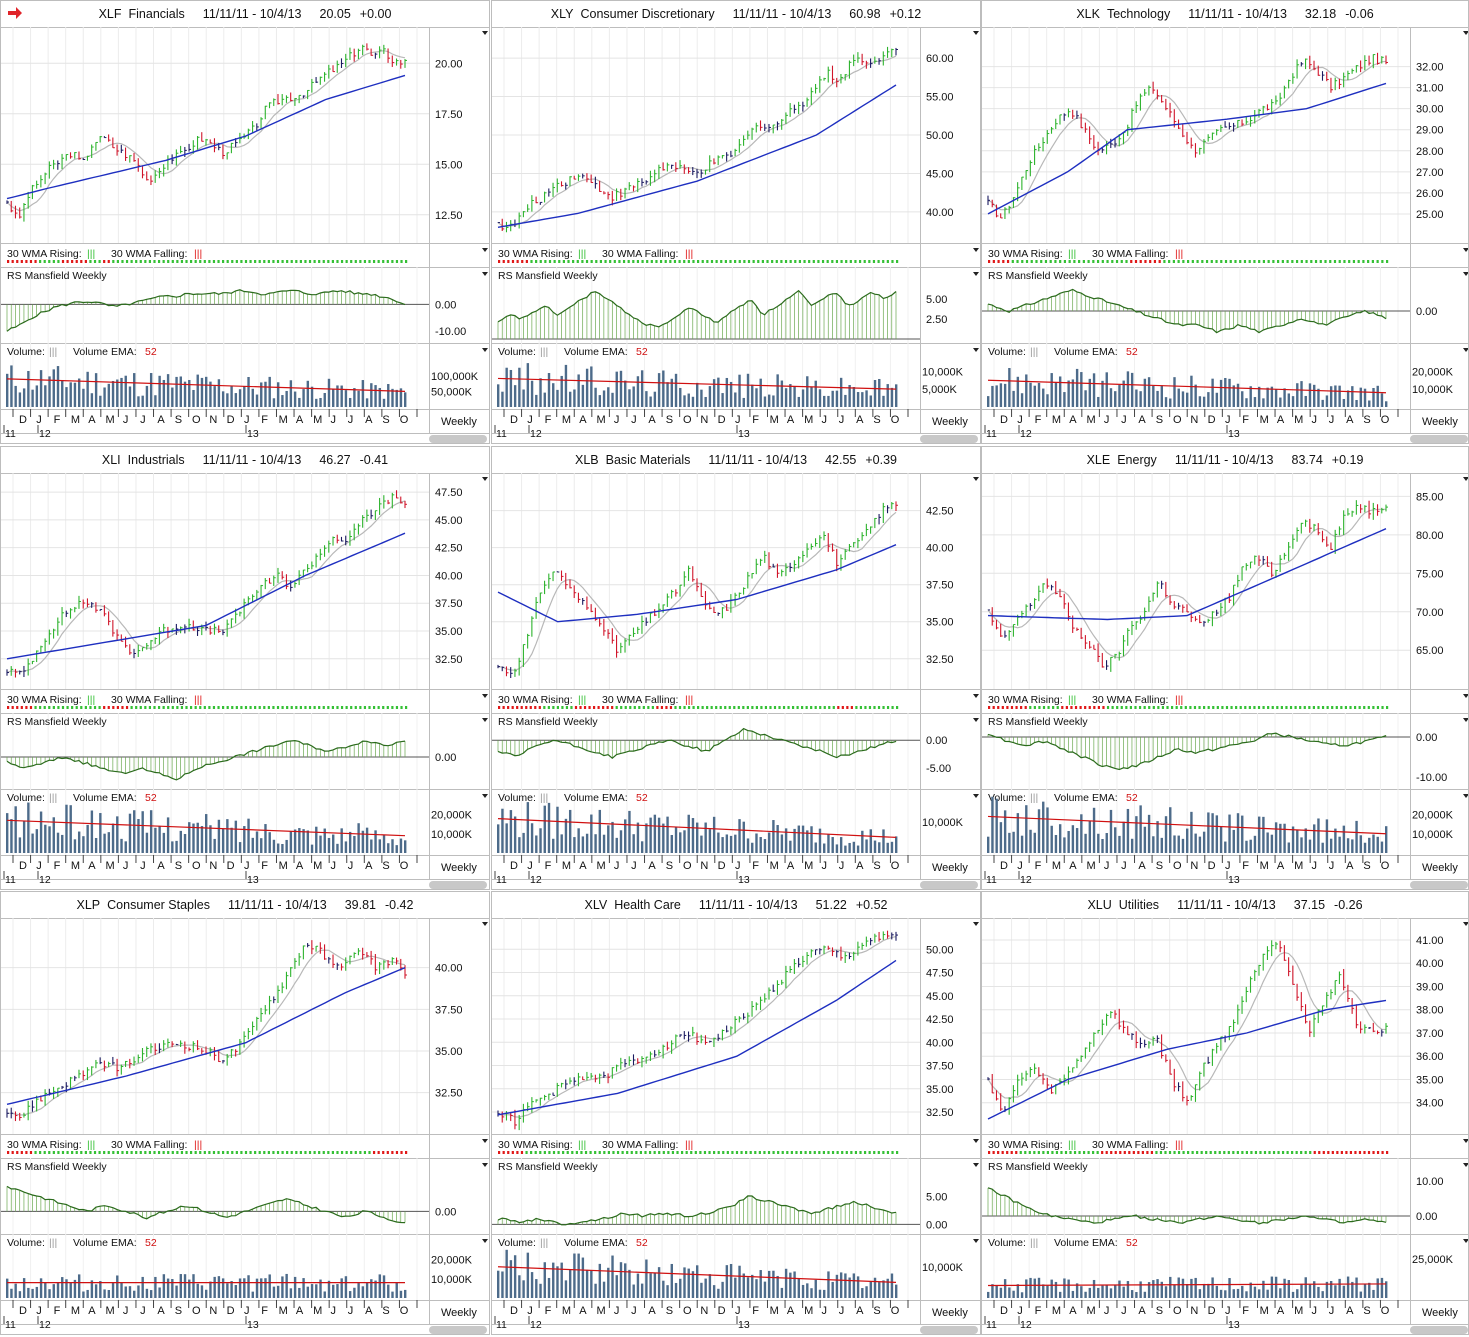 This screenshot has height=1337, width=1469. Describe the element at coordinates (1430, 497) in the screenshot. I see `price-tick-label: 85.00` at that location.